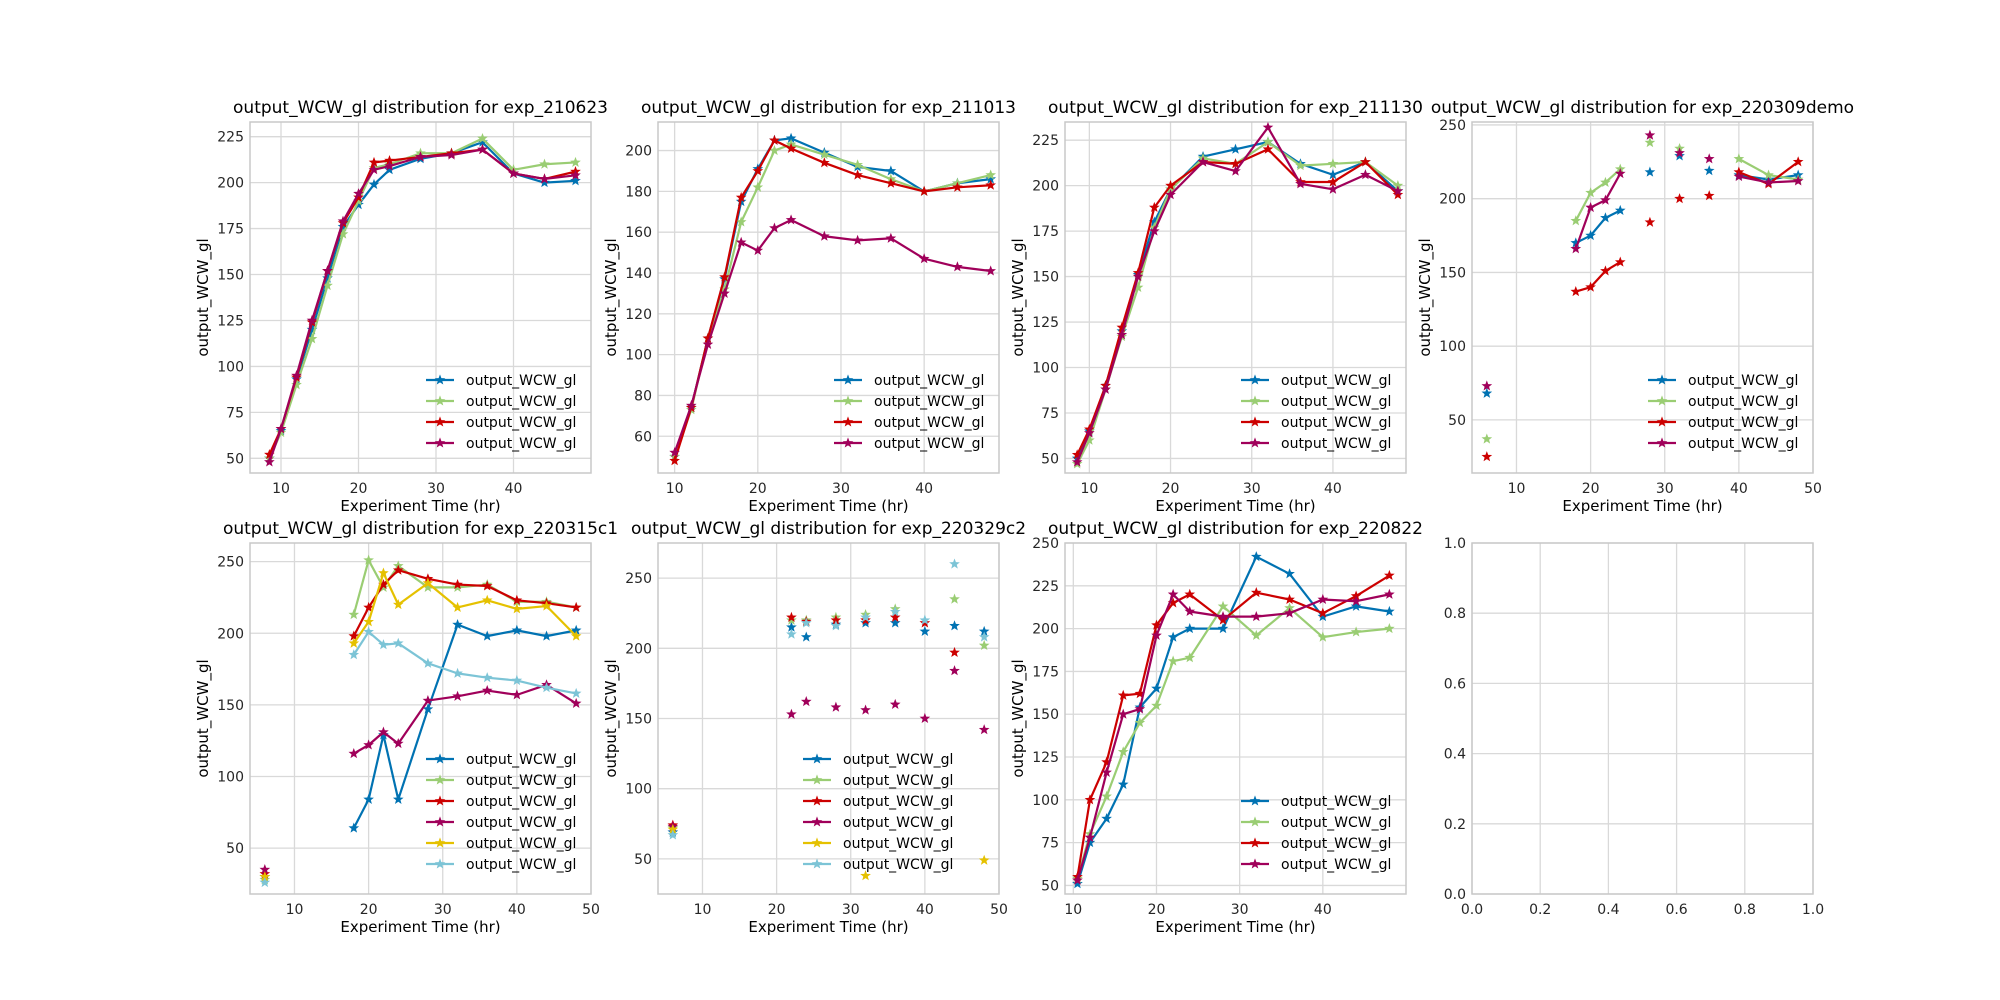 This screenshot has height=1000, width=2000. I want to click on y-tick-label: 125, so click(1045, 323).